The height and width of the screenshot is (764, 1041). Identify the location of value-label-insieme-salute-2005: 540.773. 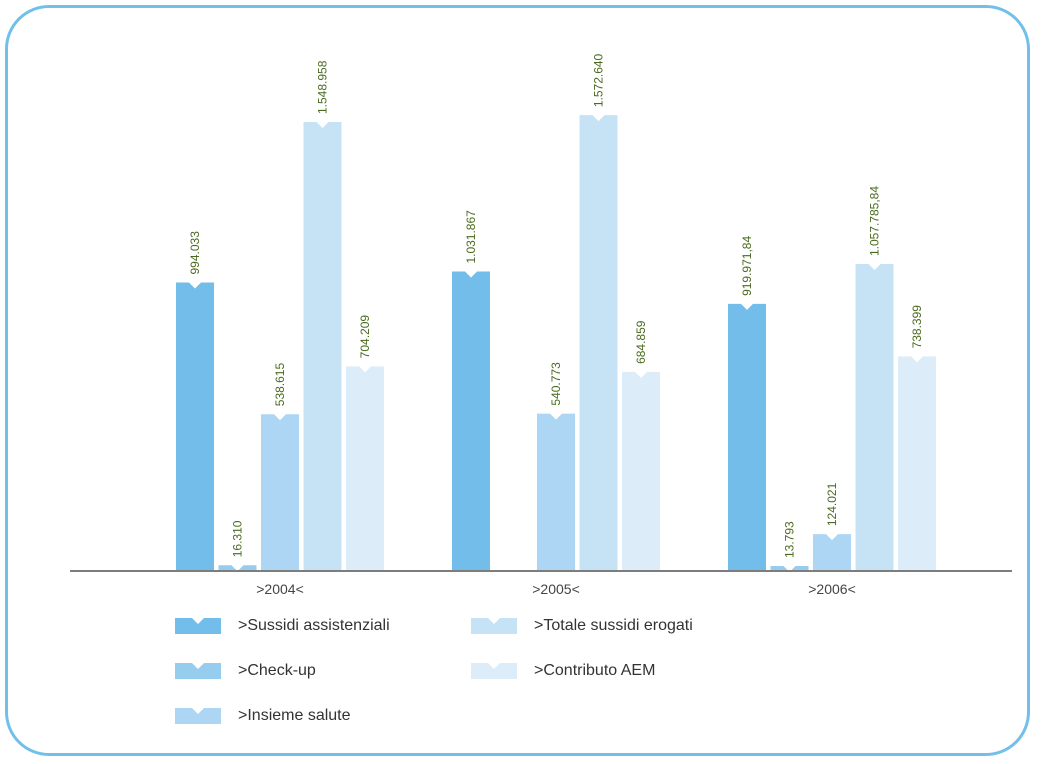
(556, 384).